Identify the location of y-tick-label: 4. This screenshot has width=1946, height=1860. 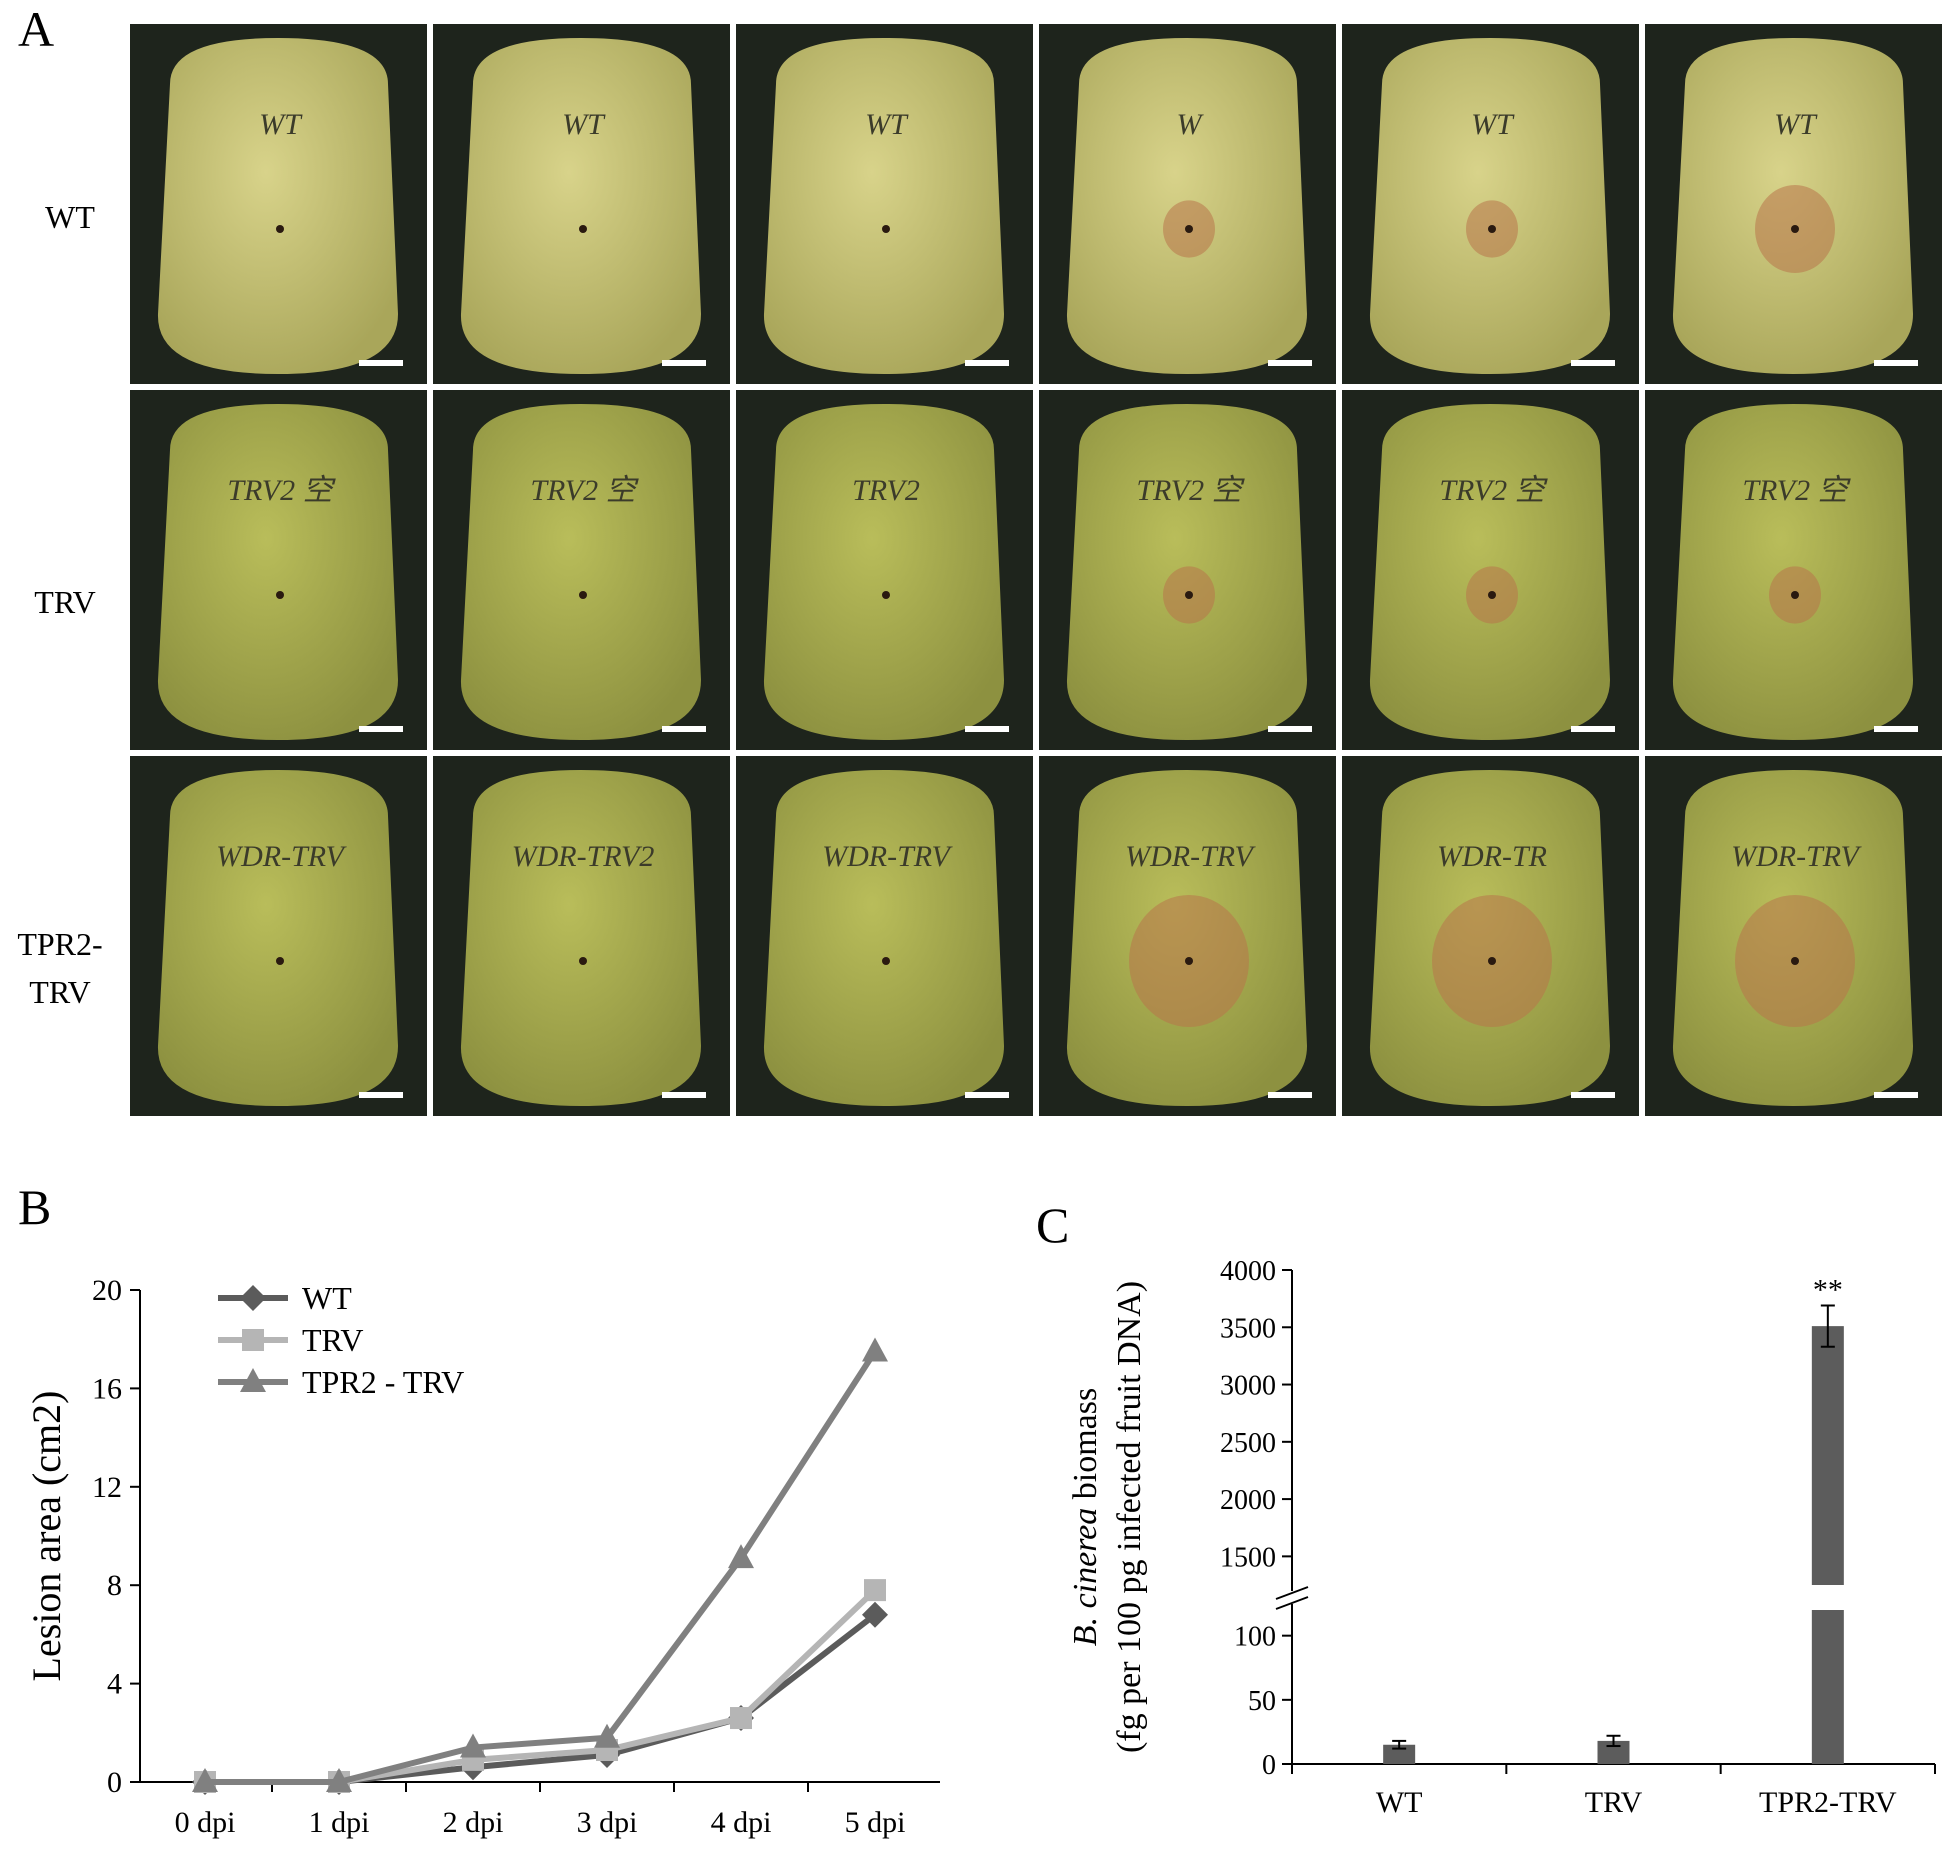
(114, 1684).